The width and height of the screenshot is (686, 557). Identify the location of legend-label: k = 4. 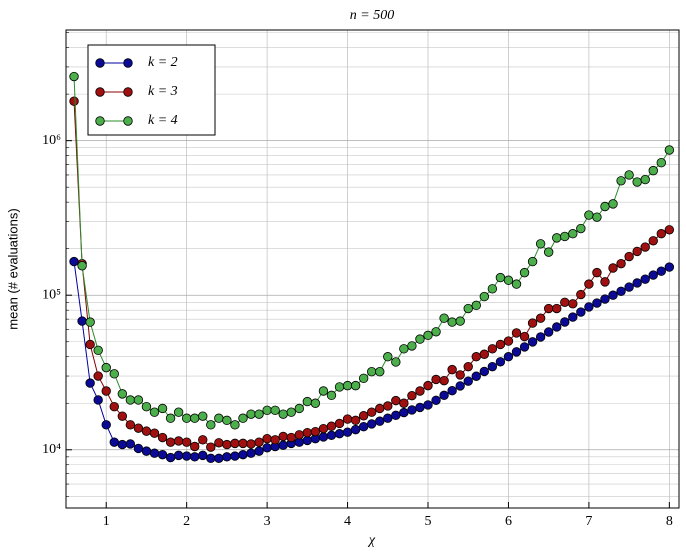
(163, 120).